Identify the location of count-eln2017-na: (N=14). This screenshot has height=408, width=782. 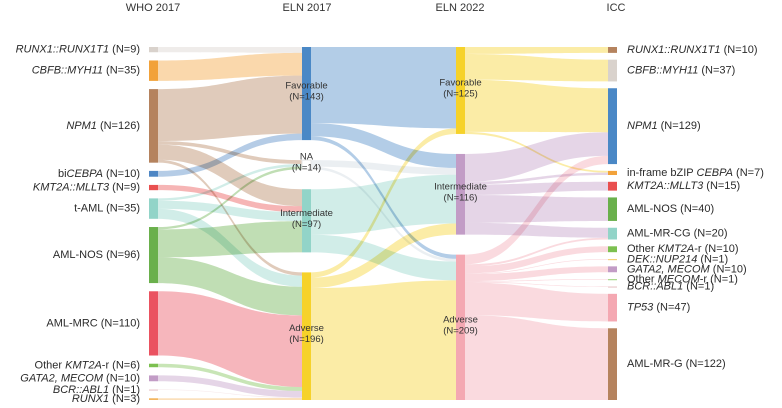
(306, 168).